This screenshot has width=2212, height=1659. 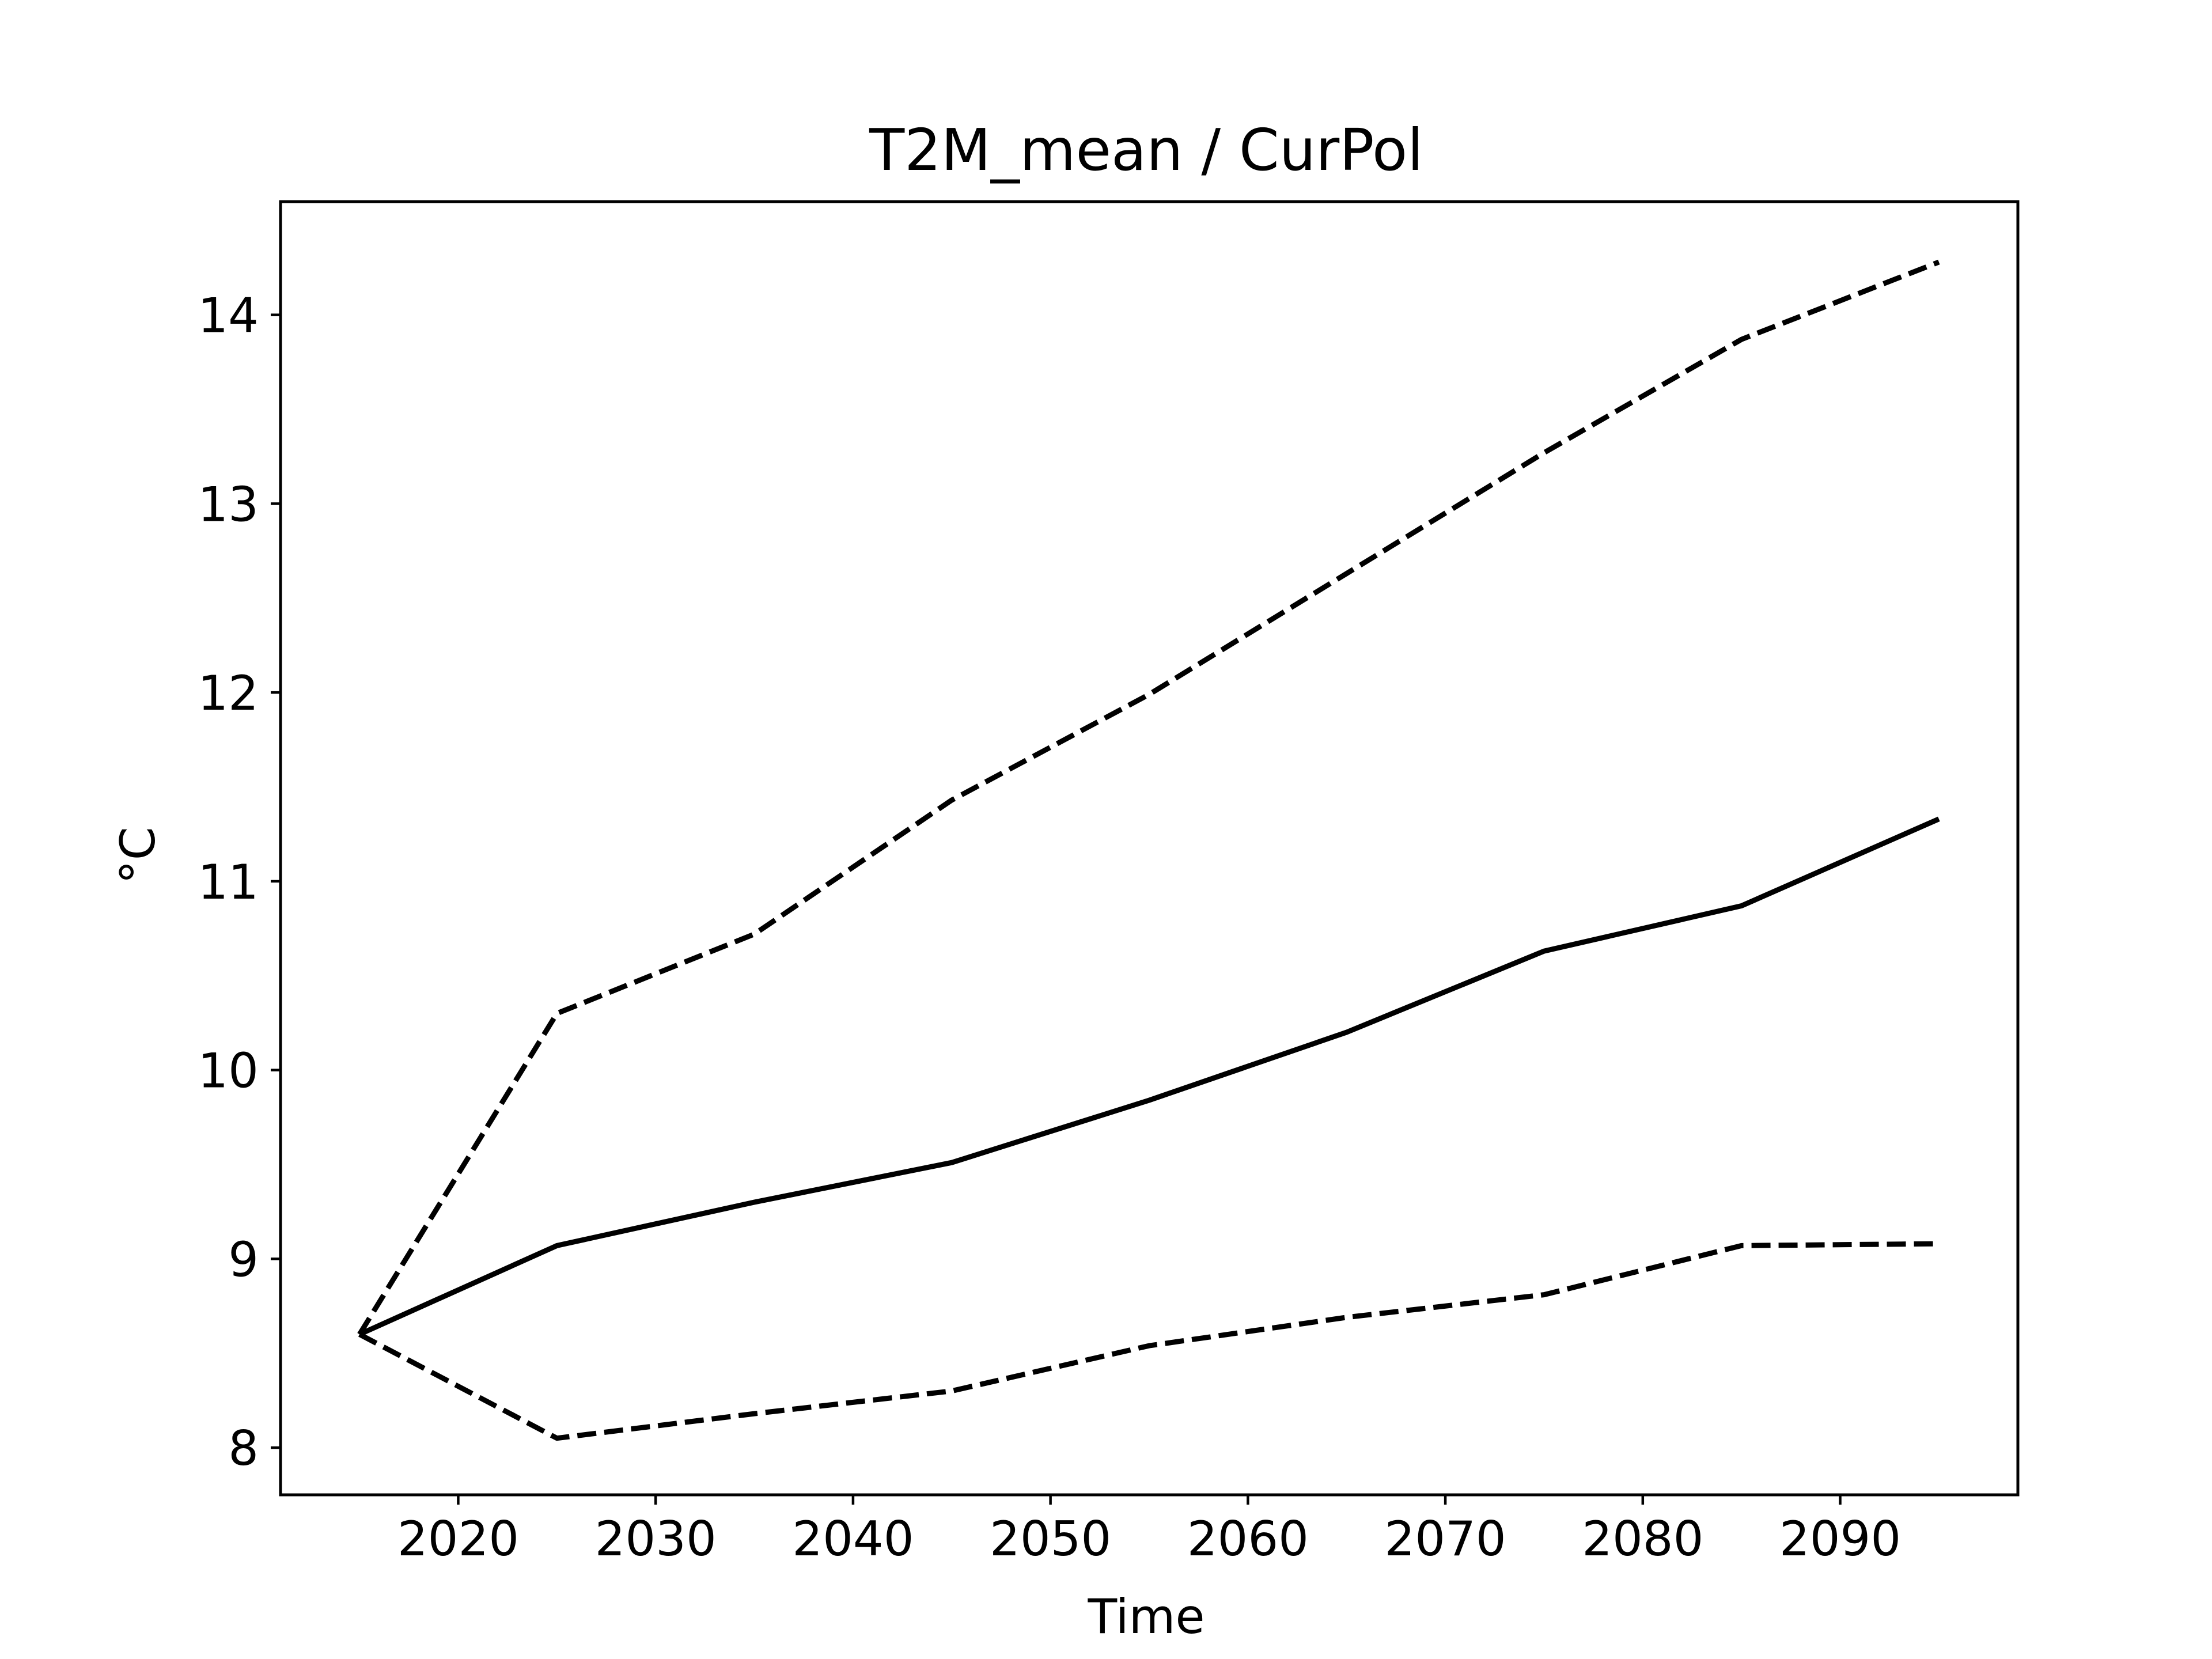 I want to click on y-tick-label: 13, so click(x=228, y=504).